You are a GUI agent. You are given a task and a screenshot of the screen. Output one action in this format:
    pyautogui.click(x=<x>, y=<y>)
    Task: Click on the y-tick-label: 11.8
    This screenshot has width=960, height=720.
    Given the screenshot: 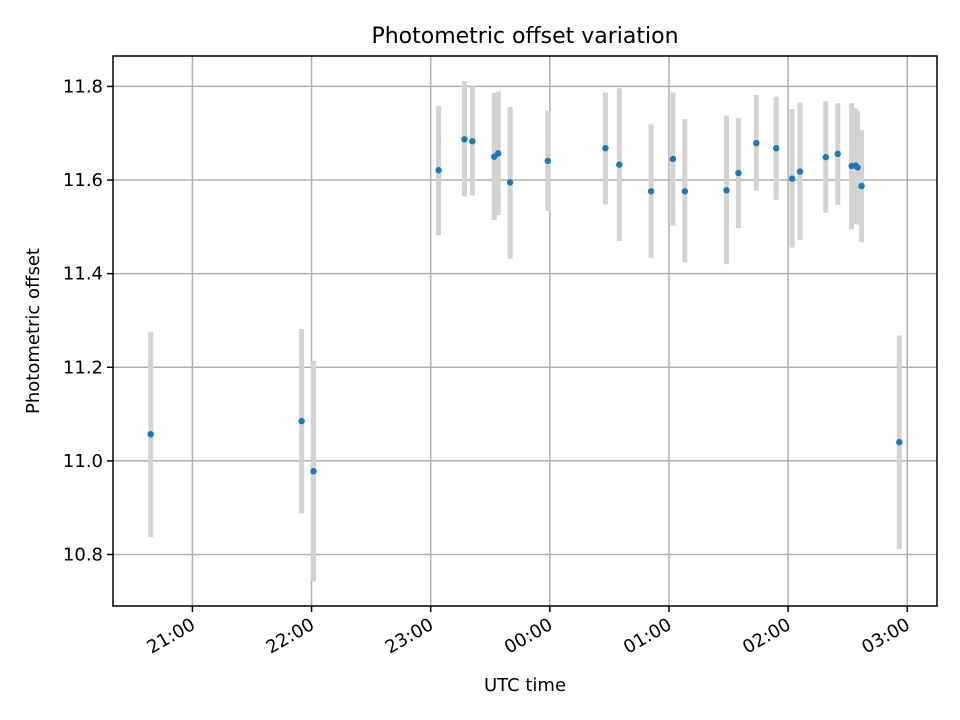 What is the action you would take?
    pyautogui.click(x=83, y=86)
    